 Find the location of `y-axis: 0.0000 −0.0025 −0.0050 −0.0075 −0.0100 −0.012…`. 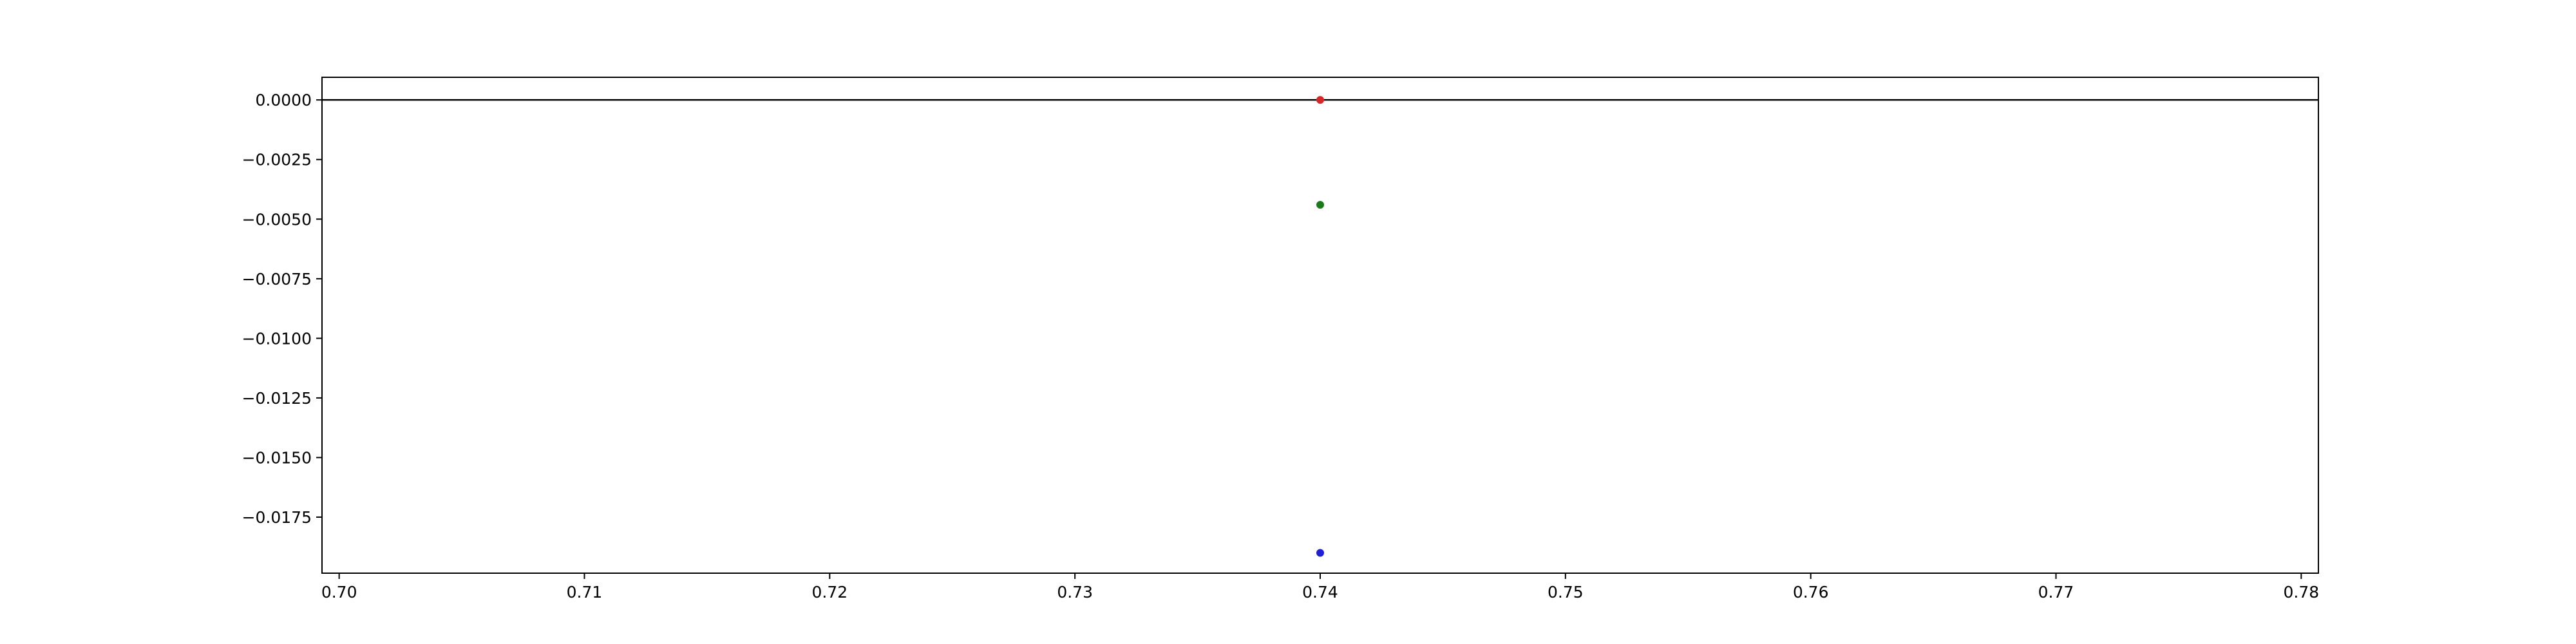

y-axis: 0.0000 −0.0025 −0.0050 −0.0075 −0.0100 −0.012… is located at coordinates (282, 309).